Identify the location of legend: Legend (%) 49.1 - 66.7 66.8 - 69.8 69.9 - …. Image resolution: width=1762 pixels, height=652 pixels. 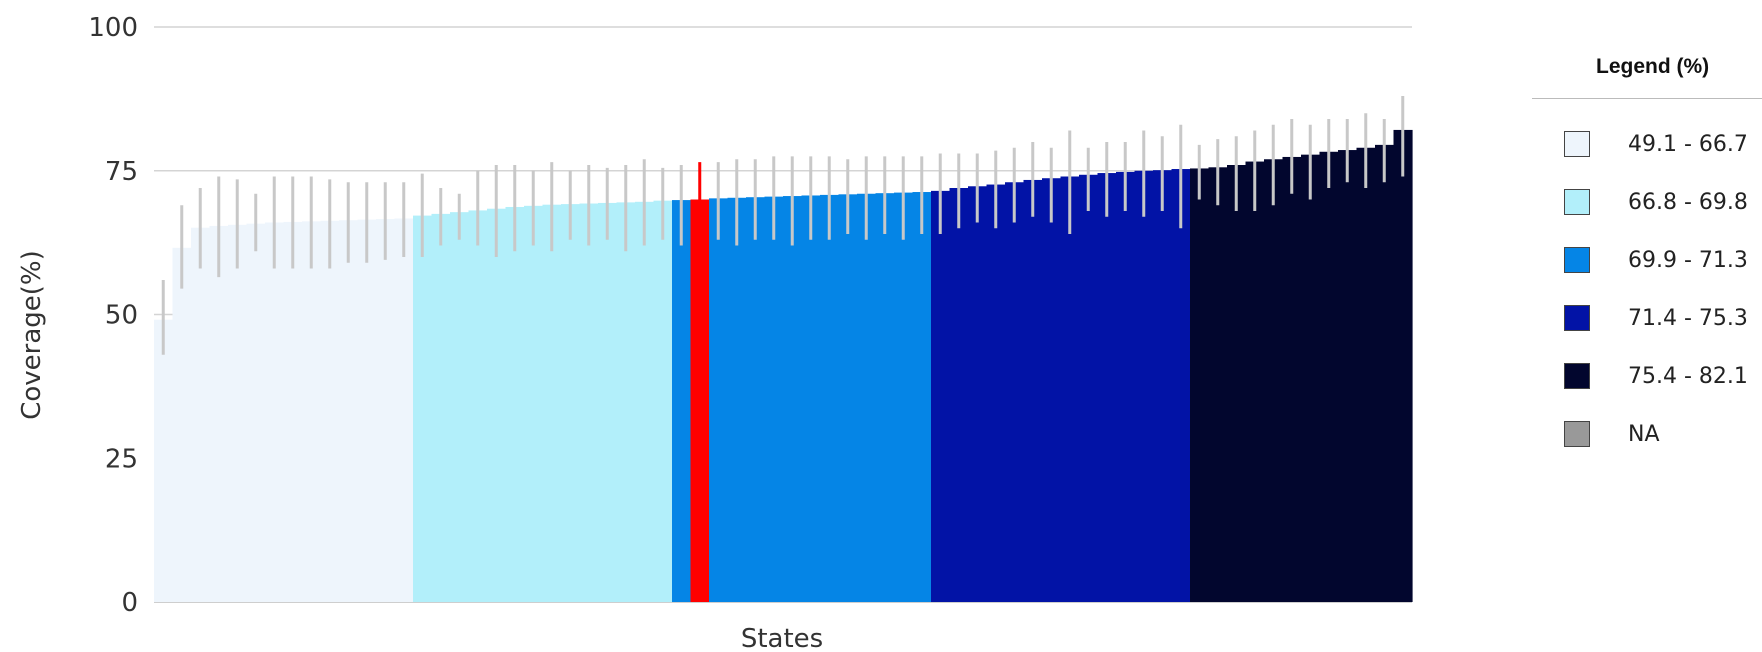
(1647, 249).